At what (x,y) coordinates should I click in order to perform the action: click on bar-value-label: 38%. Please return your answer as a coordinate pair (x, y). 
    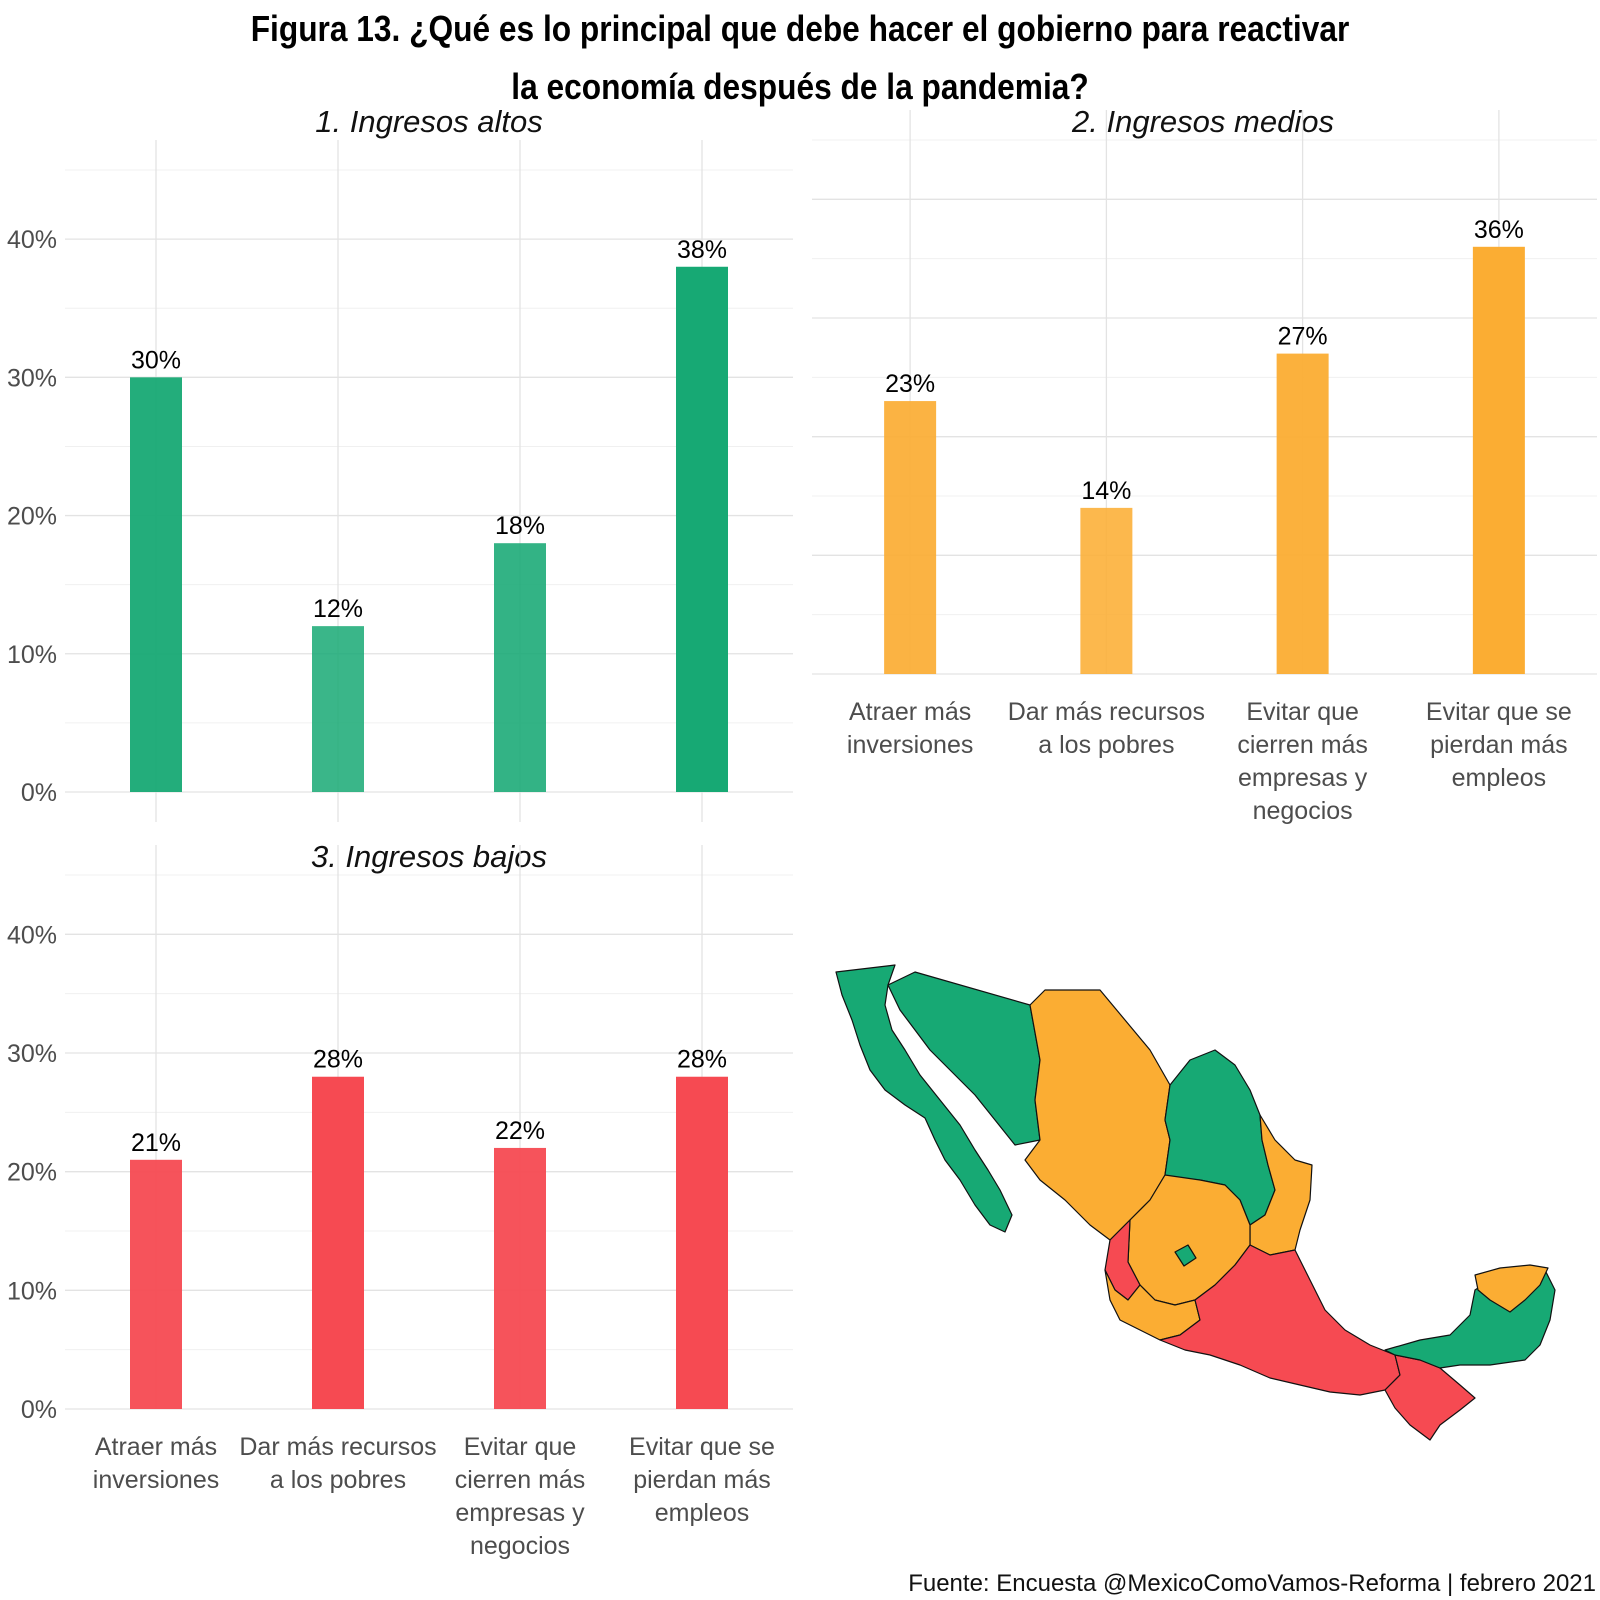
    Looking at the image, I should click on (702, 250).